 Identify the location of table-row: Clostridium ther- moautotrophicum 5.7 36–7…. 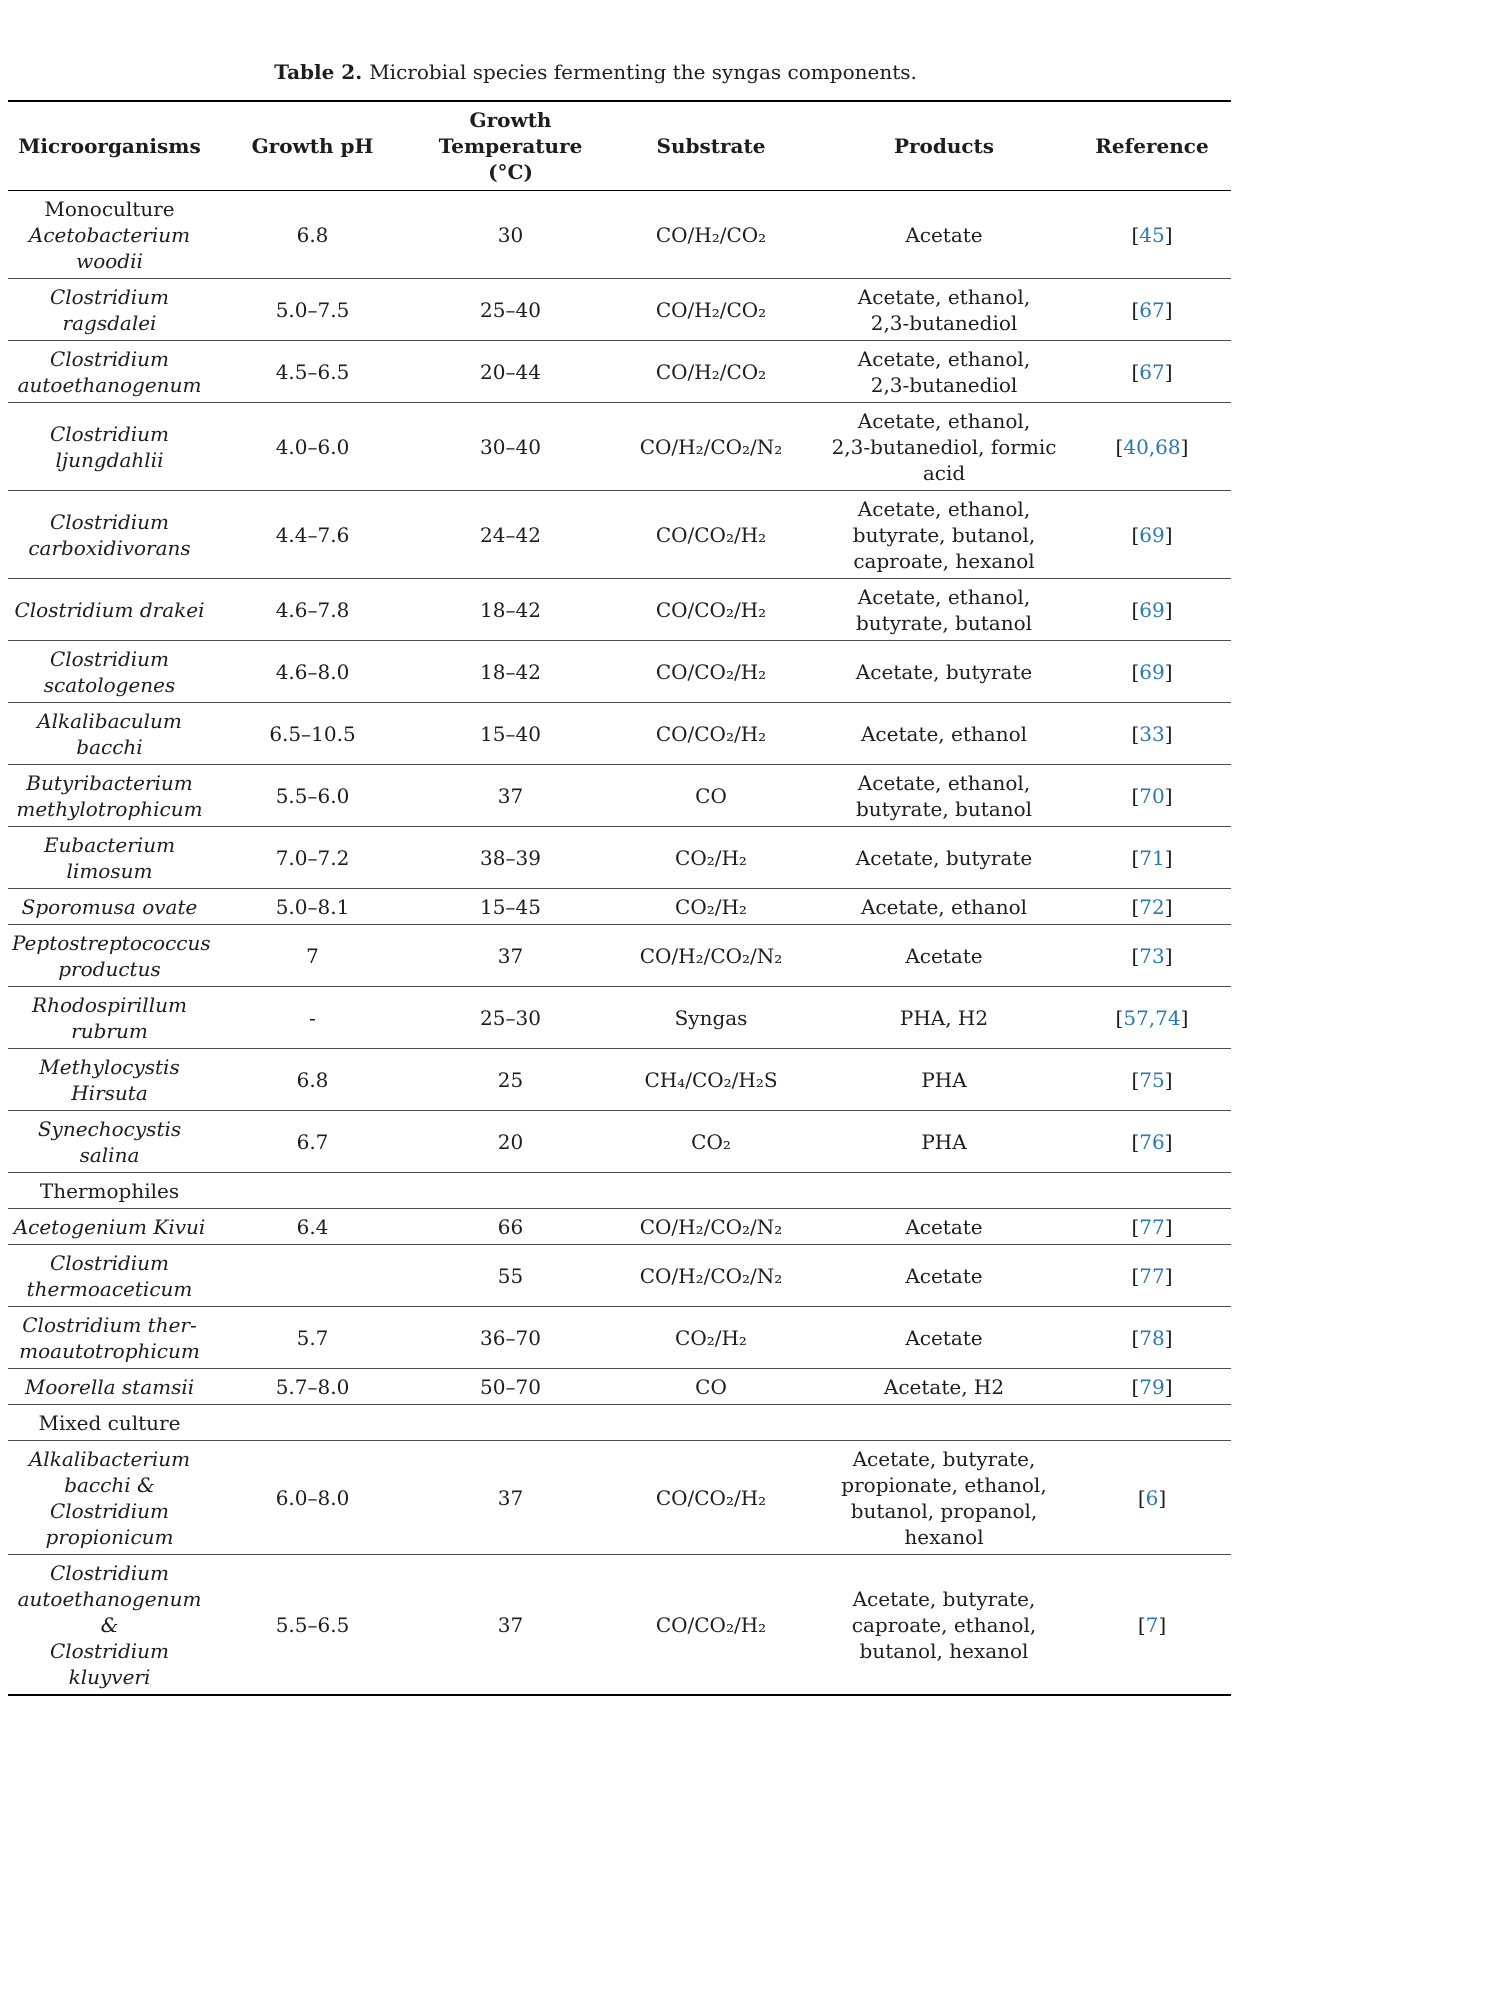
(619, 1338).